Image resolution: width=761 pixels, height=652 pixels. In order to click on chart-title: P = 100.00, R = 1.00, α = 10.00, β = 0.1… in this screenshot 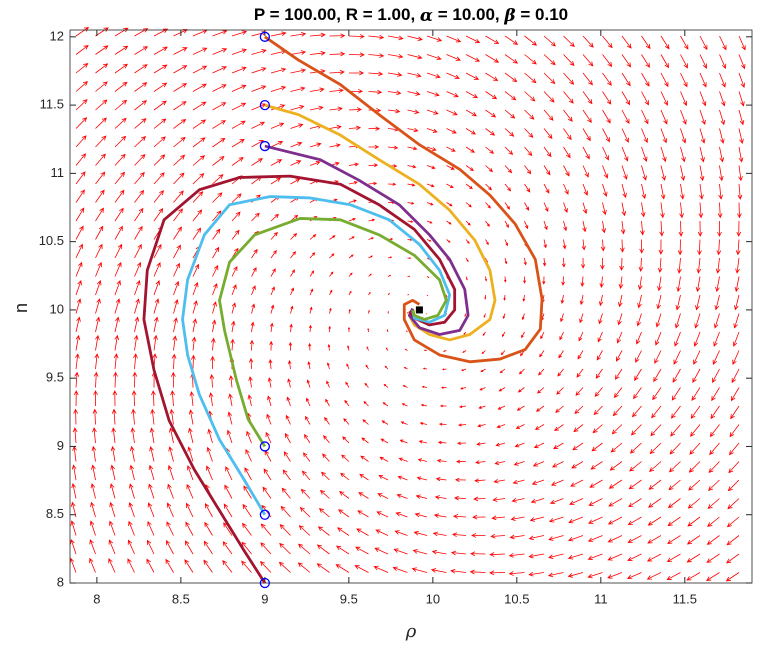, I will do `click(411, 15)`.